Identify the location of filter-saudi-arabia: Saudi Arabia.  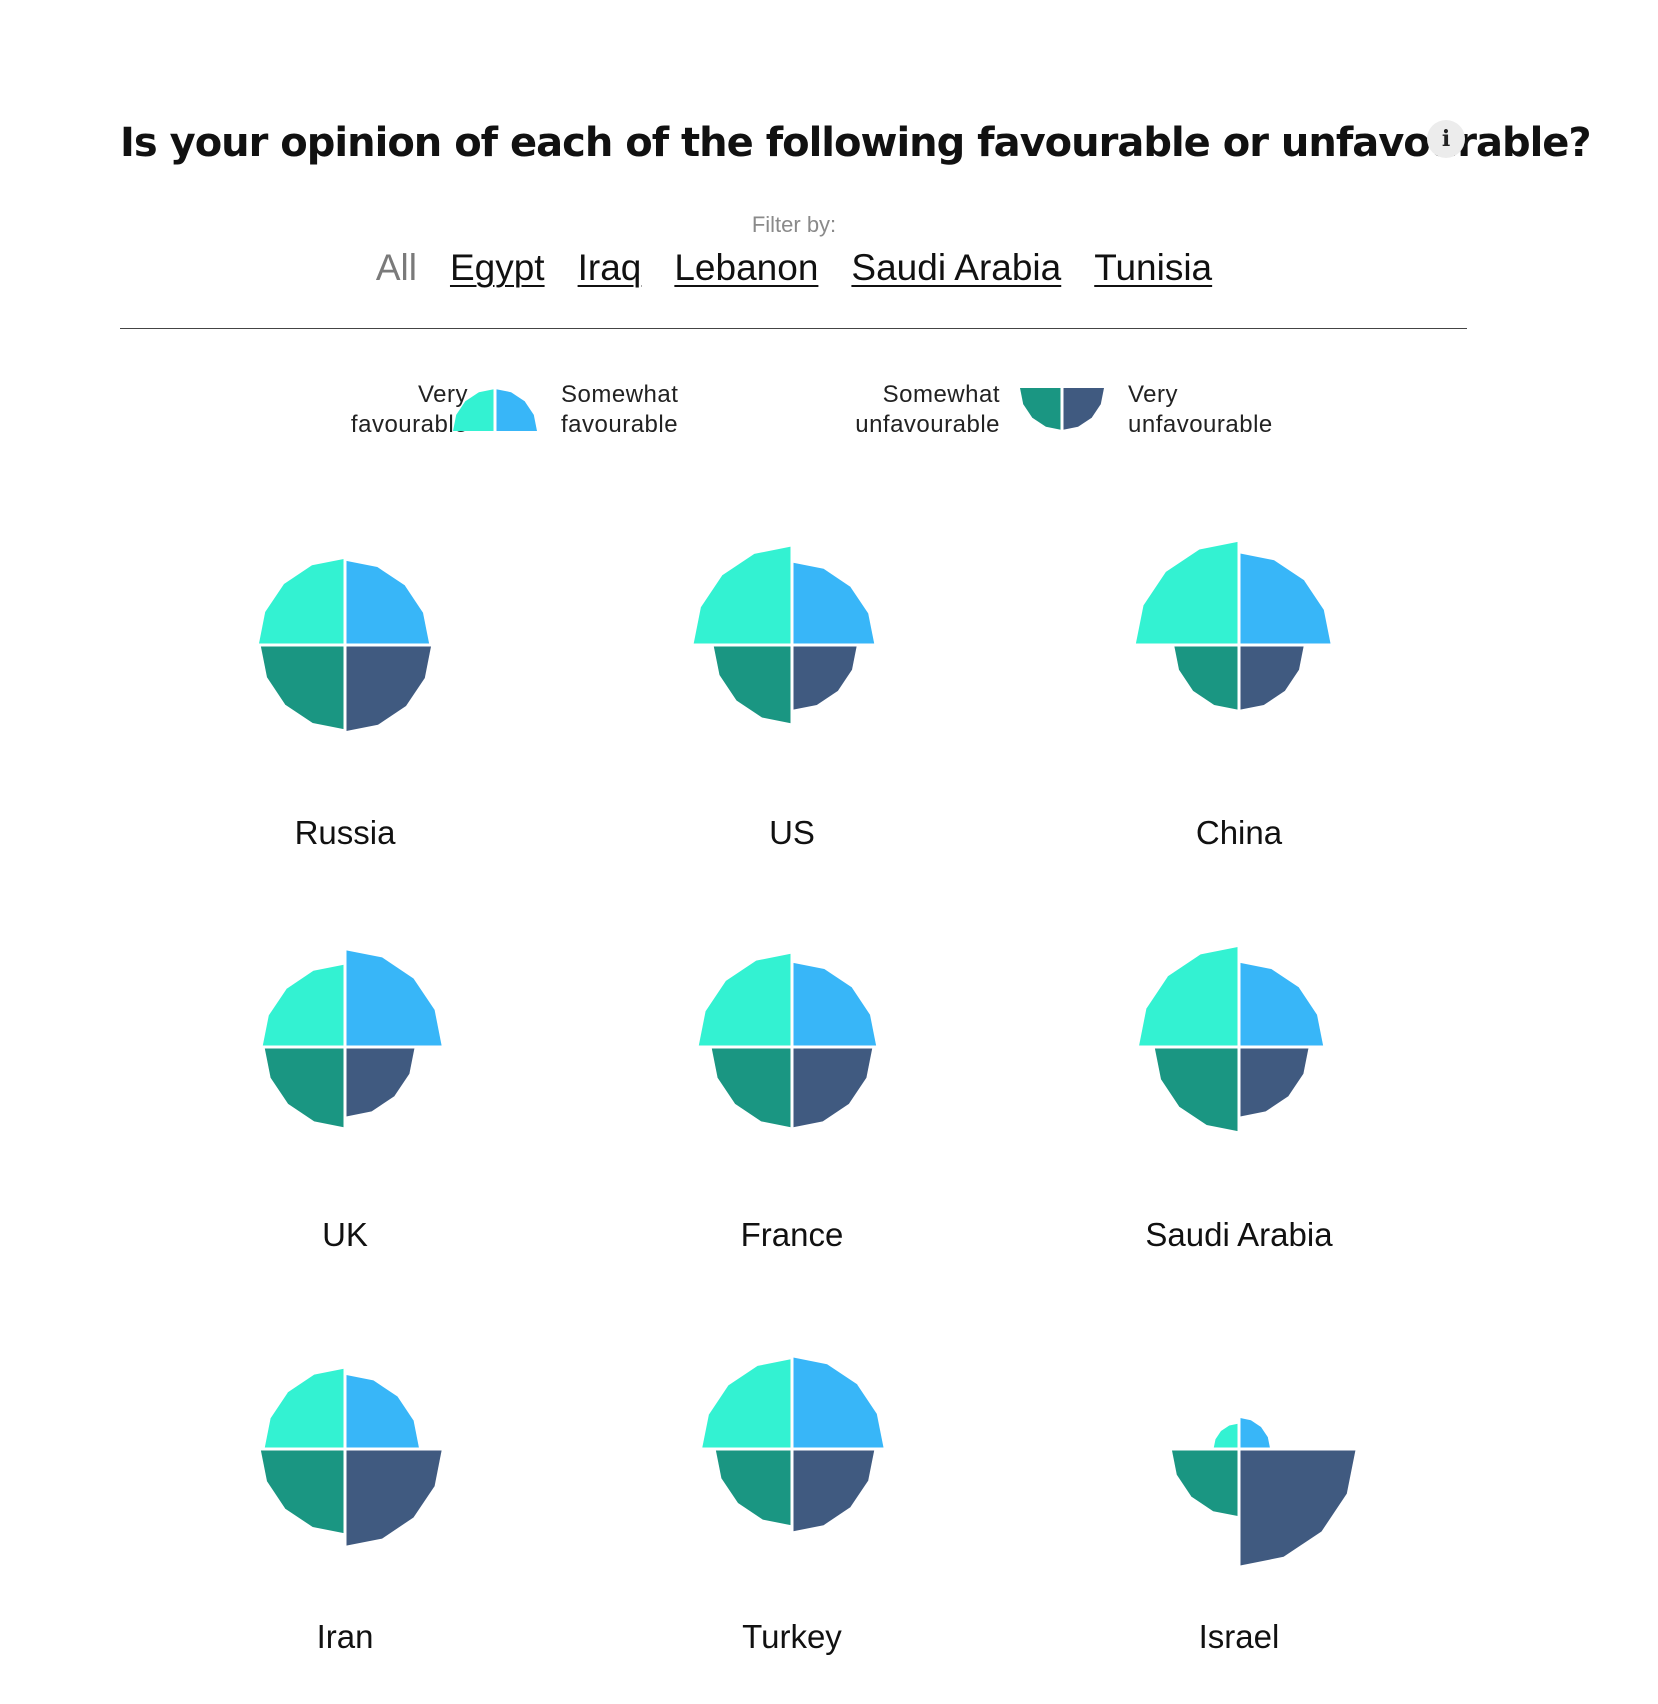
(956, 267).